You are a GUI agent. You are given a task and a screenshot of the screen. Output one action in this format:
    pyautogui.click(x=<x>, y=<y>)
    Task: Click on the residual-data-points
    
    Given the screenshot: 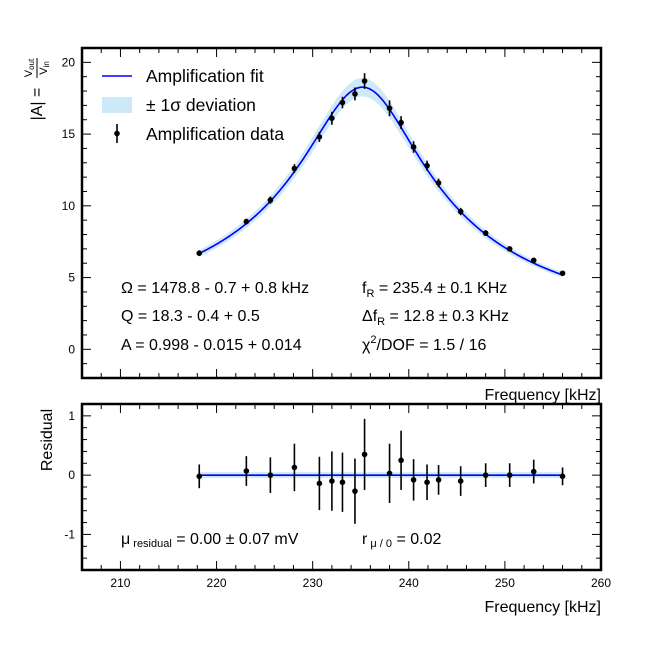 What is the action you would take?
    pyautogui.click(x=381, y=471)
    